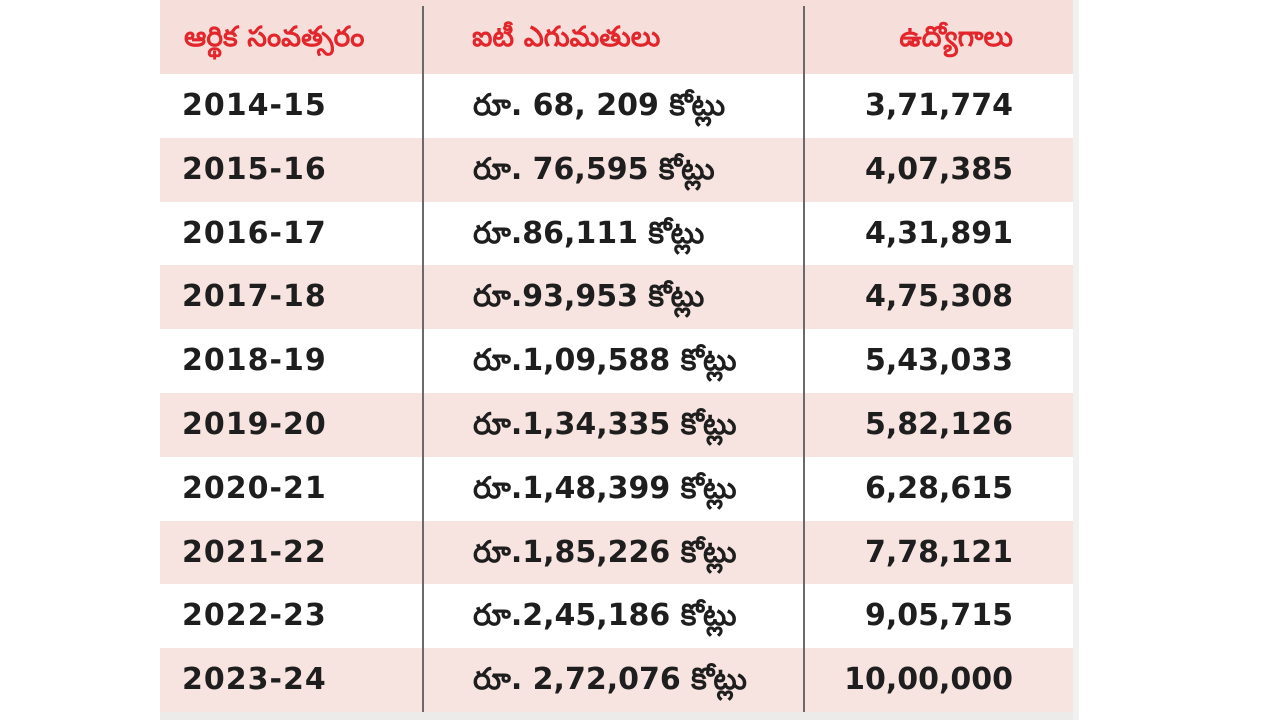 The height and width of the screenshot is (720, 1280). Describe the element at coordinates (928, 680) in the screenshot. I see `cell-jobs: 10,00,000` at that location.